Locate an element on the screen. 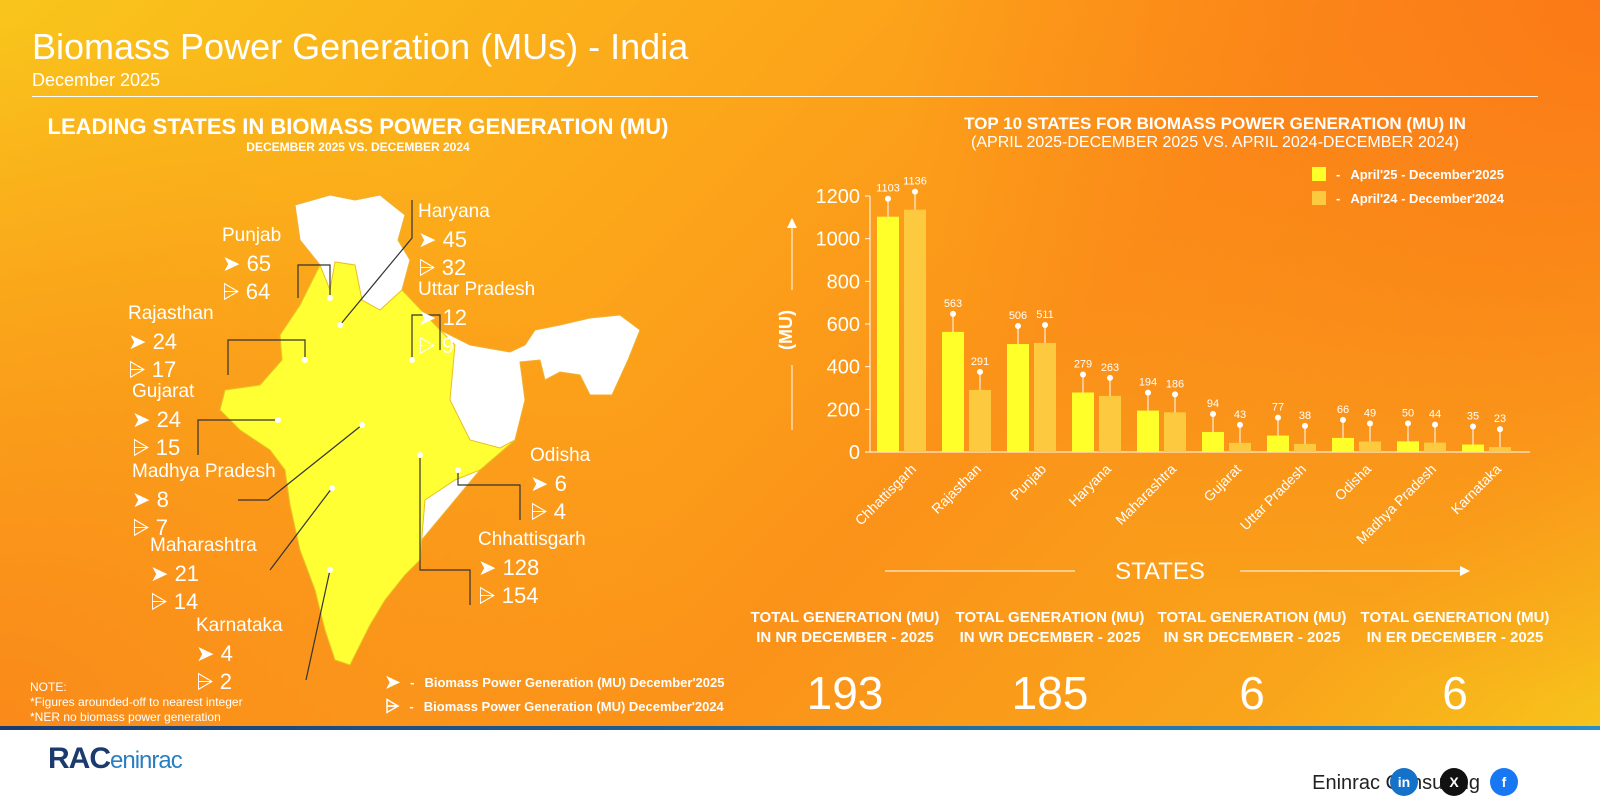 The image size is (1600, 800). data-label: 511 is located at coordinates (1045, 315).